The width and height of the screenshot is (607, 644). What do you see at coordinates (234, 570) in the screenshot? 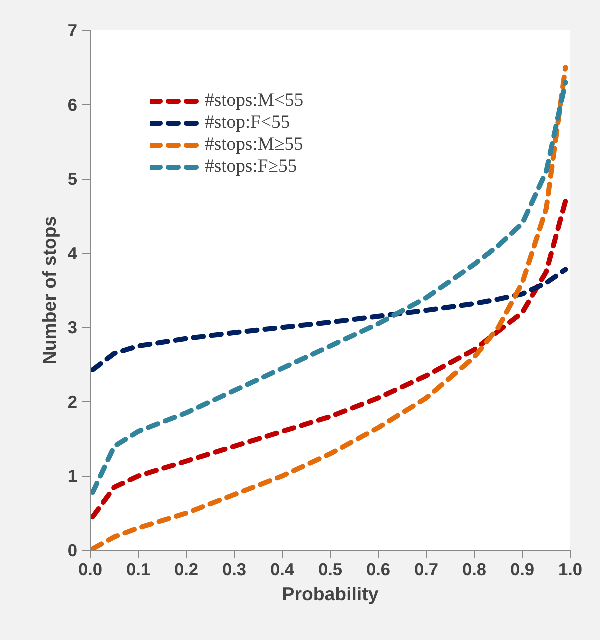
I see `x-tick-label: 0.3` at bounding box center [234, 570].